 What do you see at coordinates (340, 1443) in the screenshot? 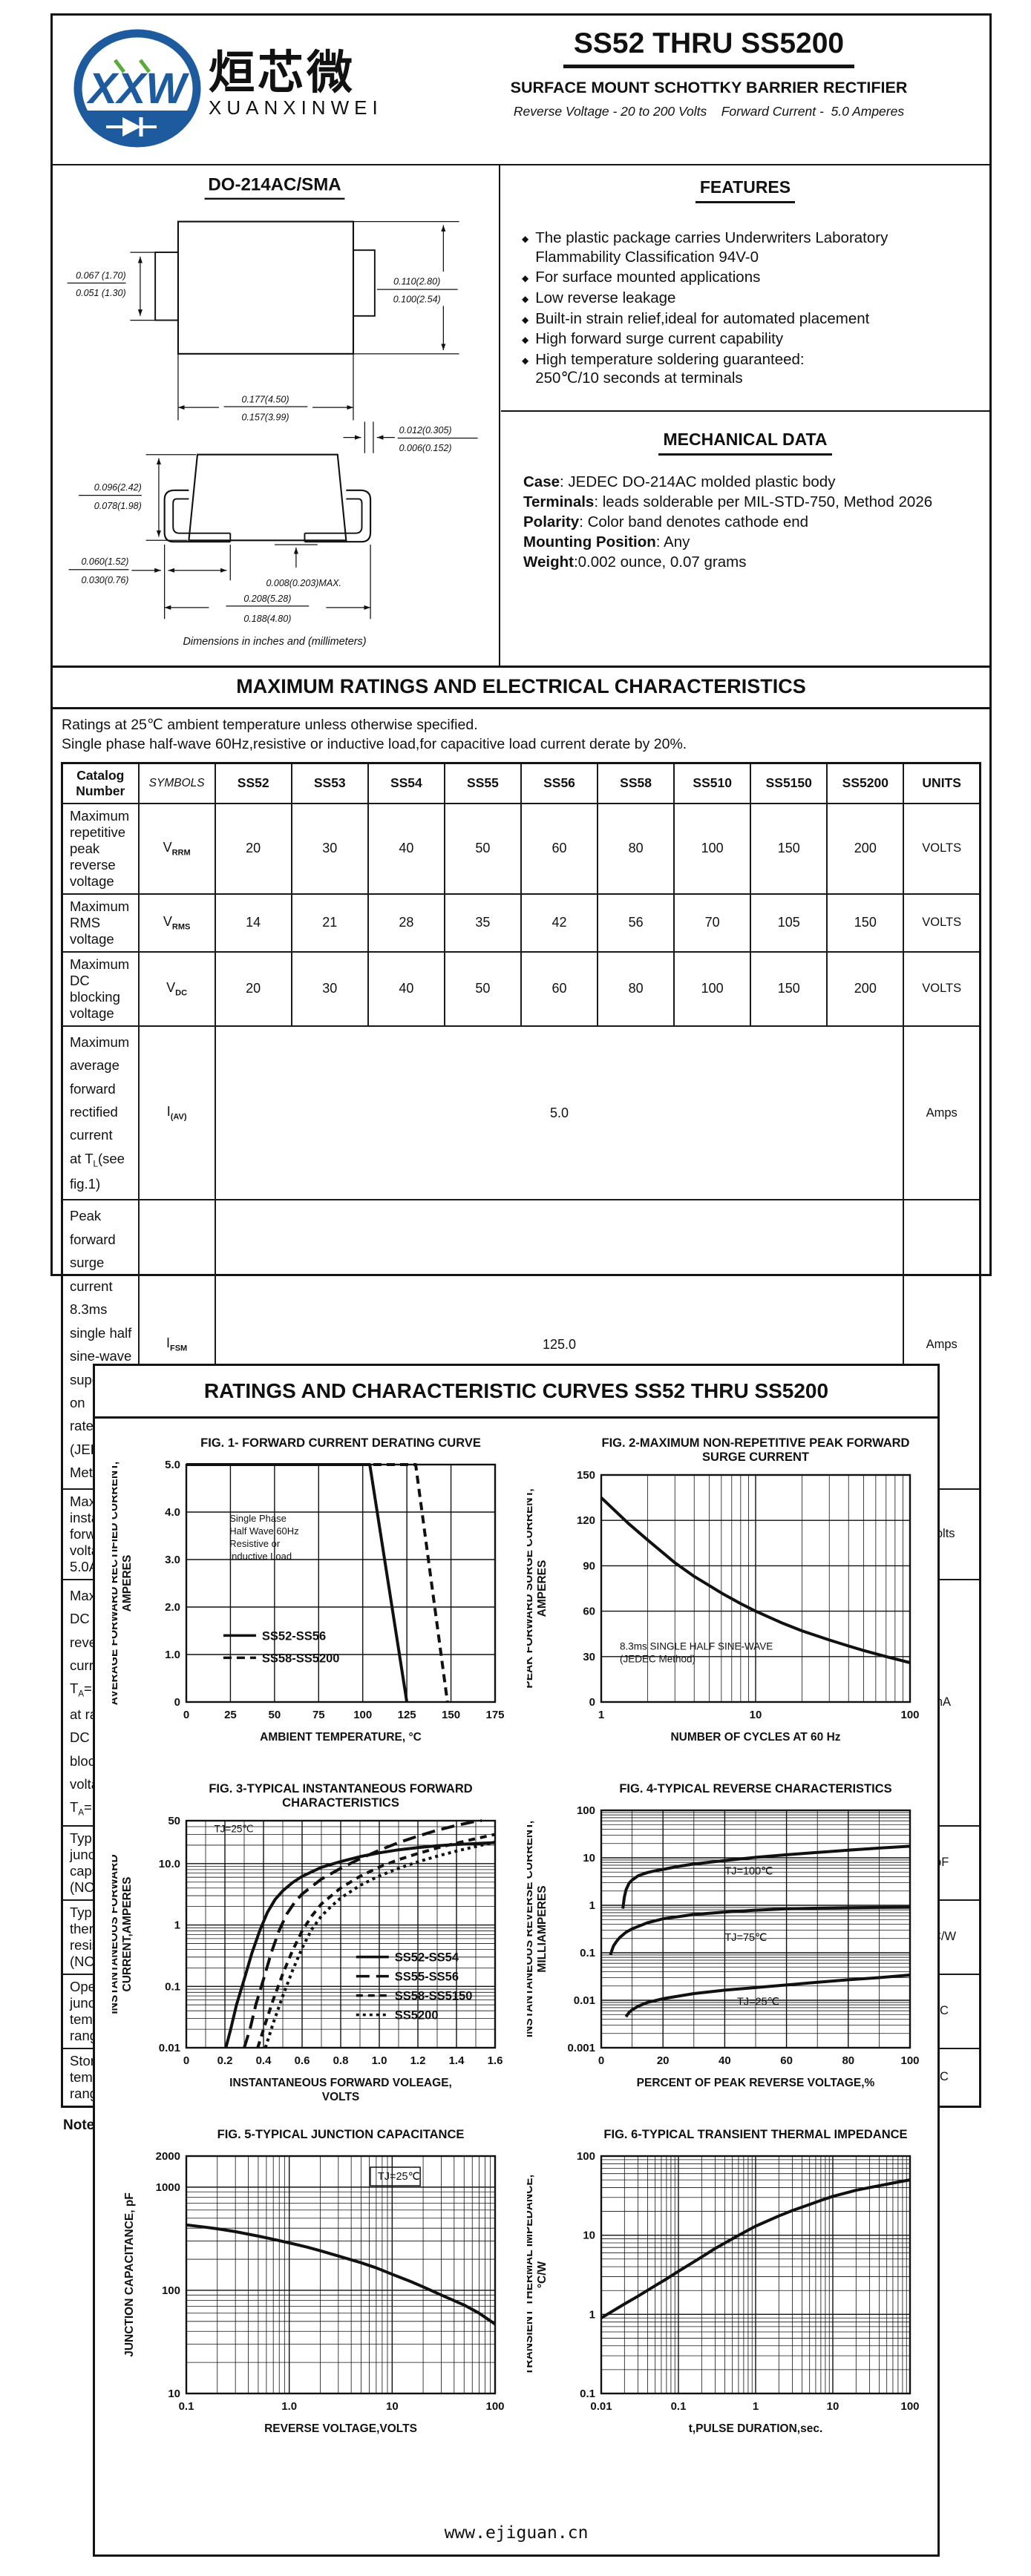
I see `svg-text:FIG. 1- FORWARD CURRENT DERATI: FIG. 1- FORWARD CURRENT DERATING CURVE` at bounding box center [340, 1443].